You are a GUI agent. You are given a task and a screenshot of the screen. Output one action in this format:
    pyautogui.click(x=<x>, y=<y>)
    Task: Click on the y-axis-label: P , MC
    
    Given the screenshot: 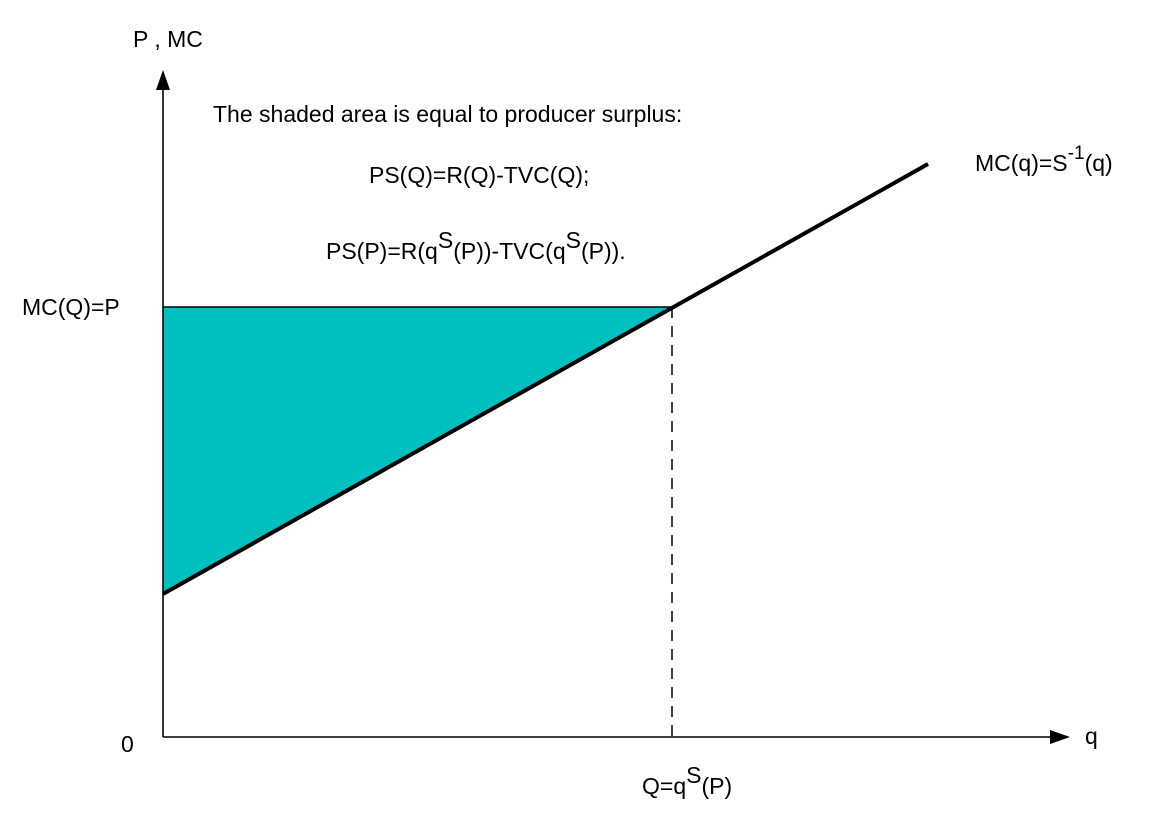 What is the action you would take?
    pyautogui.click(x=168, y=39)
    